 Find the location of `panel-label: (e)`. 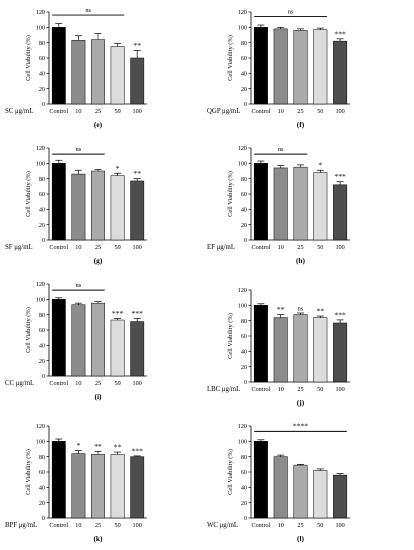

panel-label: (e) is located at coordinates (98, 124).